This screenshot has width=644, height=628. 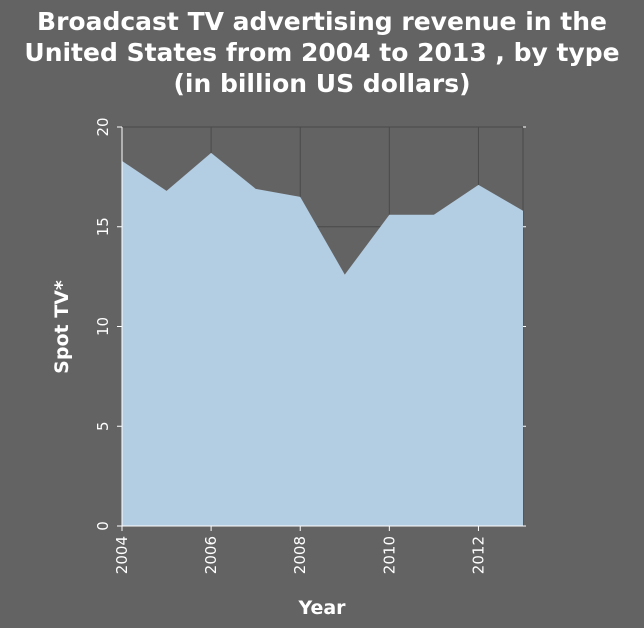 What do you see at coordinates (321, 608) in the screenshot?
I see `x-axis-label: Year` at bounding box center [321, 608].